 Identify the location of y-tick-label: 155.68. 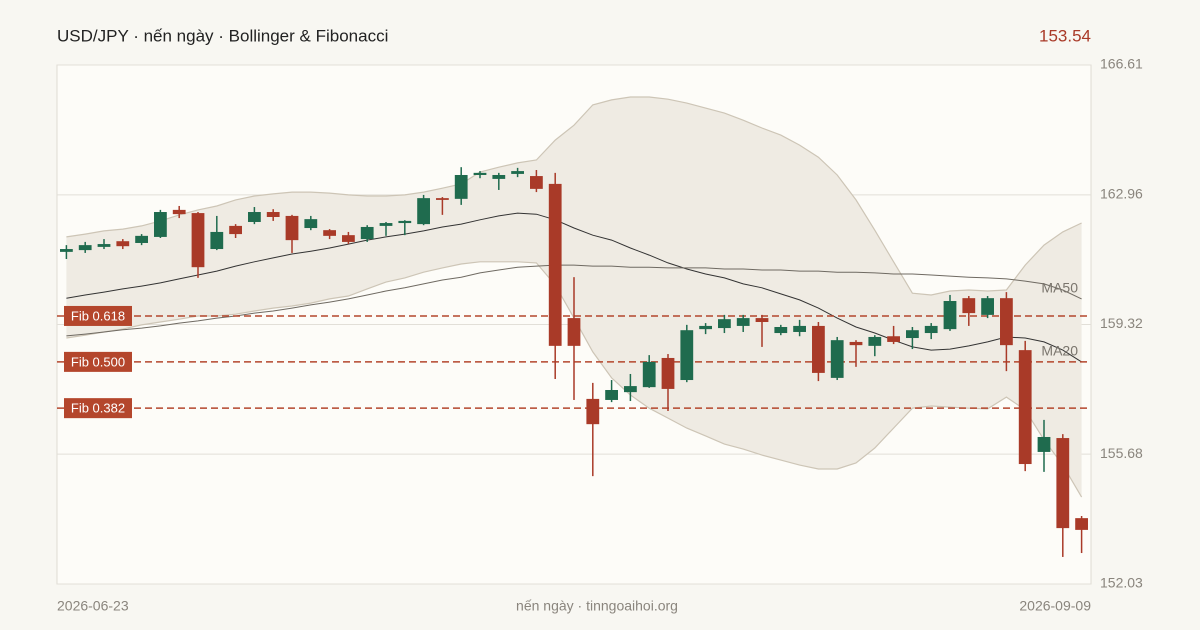
(1121, 453).